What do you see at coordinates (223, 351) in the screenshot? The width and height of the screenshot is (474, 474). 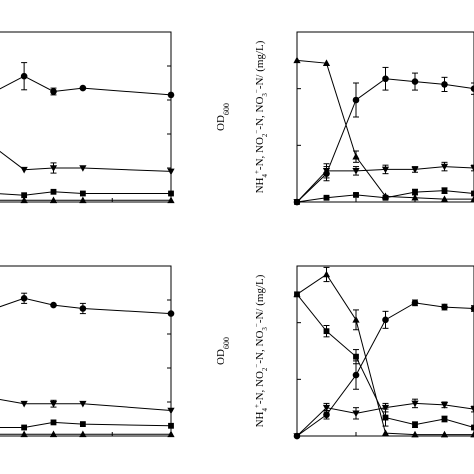 I see `y2-axis-title: OD600` at bounding box center [223, 351].